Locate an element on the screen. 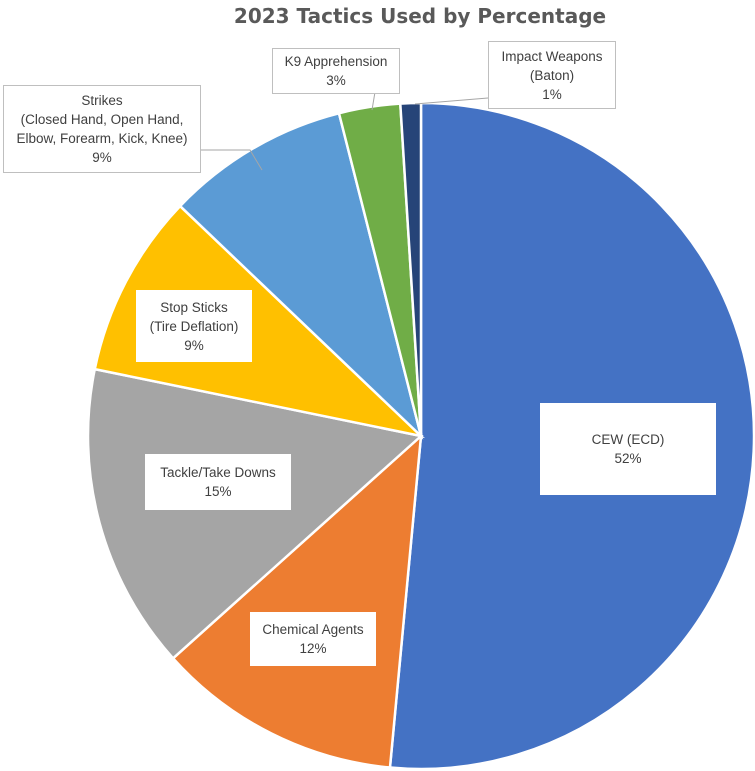  data-label-k9: K9 Apprehension 3% is located at coordinates (336, 71).